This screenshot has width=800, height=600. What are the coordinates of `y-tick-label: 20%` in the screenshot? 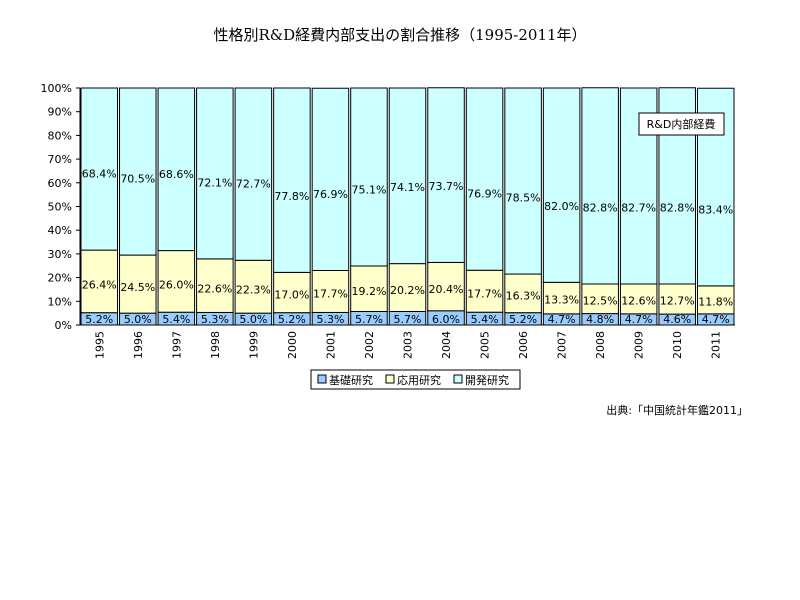 It's located at (60, 278).